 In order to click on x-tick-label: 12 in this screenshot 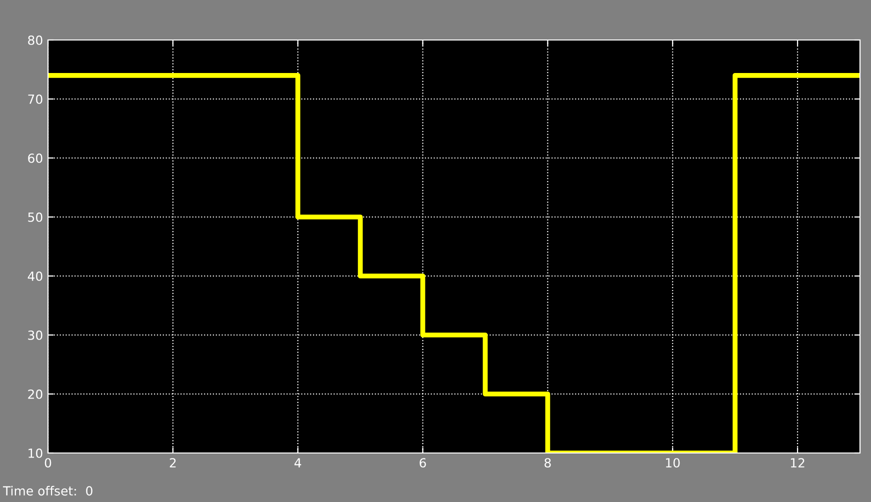, I will do `click(797, 463)`.